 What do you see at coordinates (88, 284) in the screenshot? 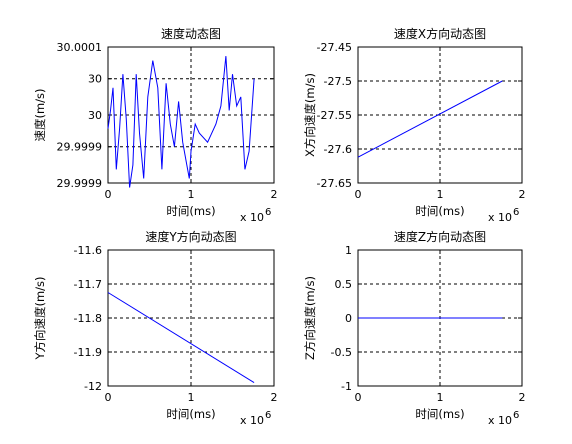
I see `y-tick-label: -11.7` at bounding box center [88, 284].